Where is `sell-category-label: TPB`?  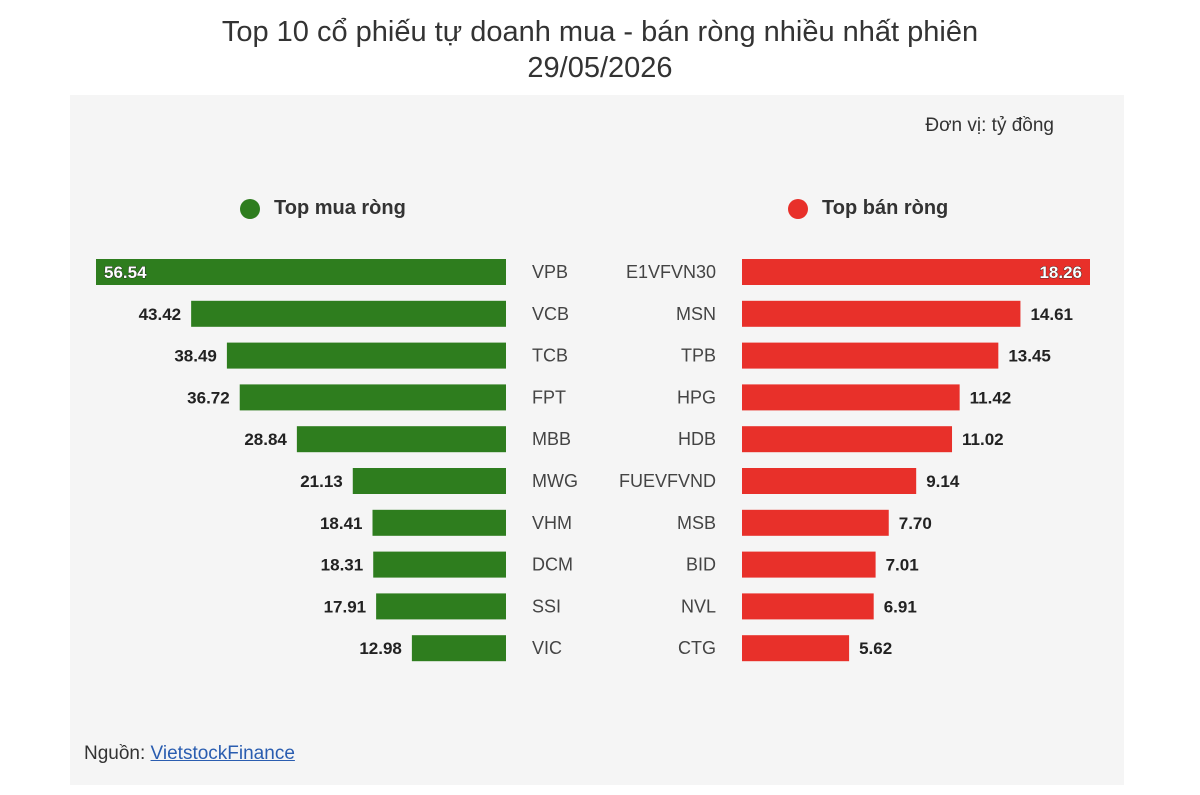 sell-category-label: TPB is located at coordinates (698, 356).